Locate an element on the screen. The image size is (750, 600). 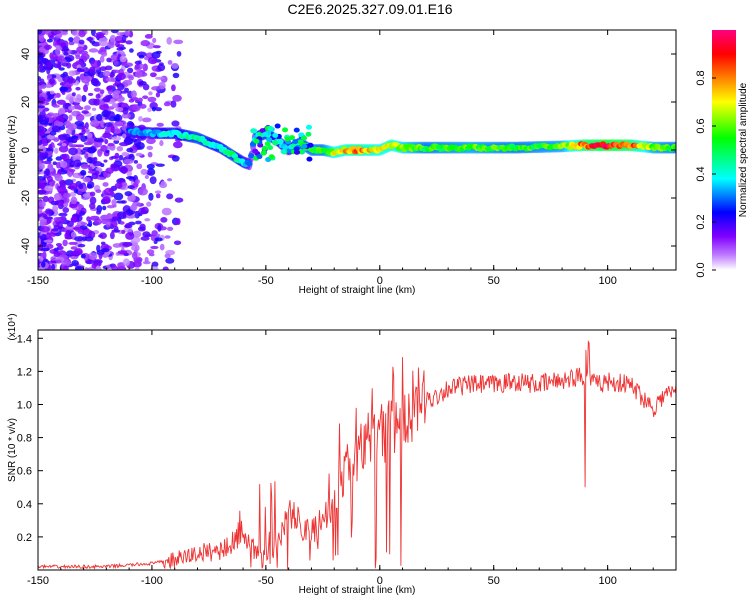
colorbar-tick-label: 0.2 is located at coordinates (701, 221).